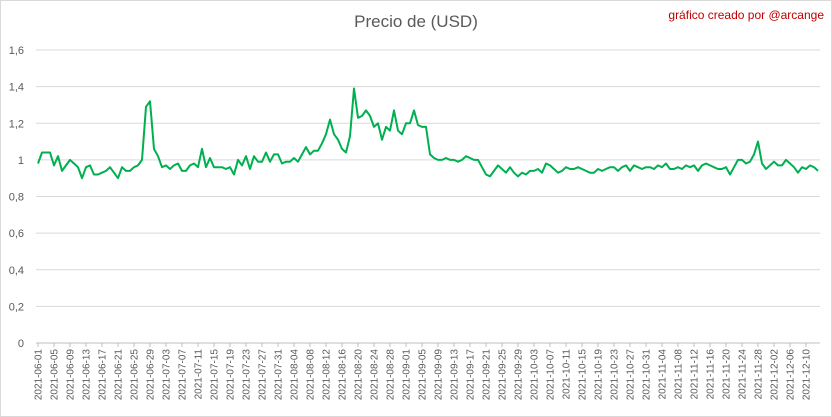 Image resolution: width=832 pixels, height=417 pixels. What do you see at coordinates (279, 375) in the screenshot?
I see `x-tick-label: 2021-07-31` at bounding box center [279, 375].